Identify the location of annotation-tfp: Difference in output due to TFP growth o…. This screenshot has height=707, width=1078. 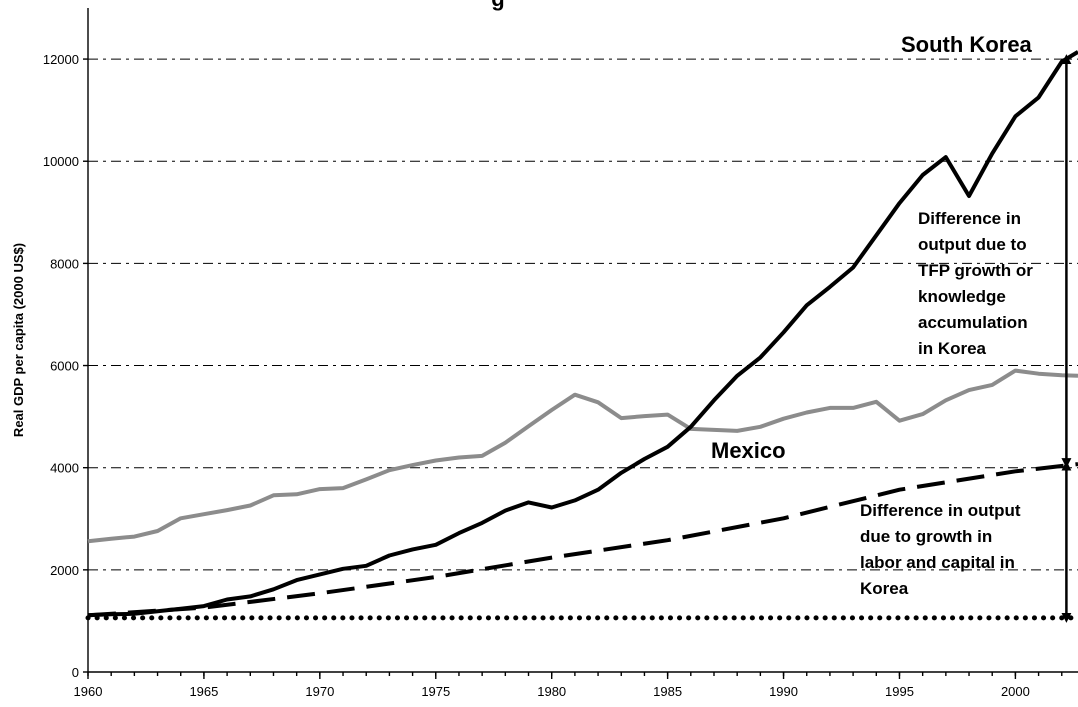
(975, 283).